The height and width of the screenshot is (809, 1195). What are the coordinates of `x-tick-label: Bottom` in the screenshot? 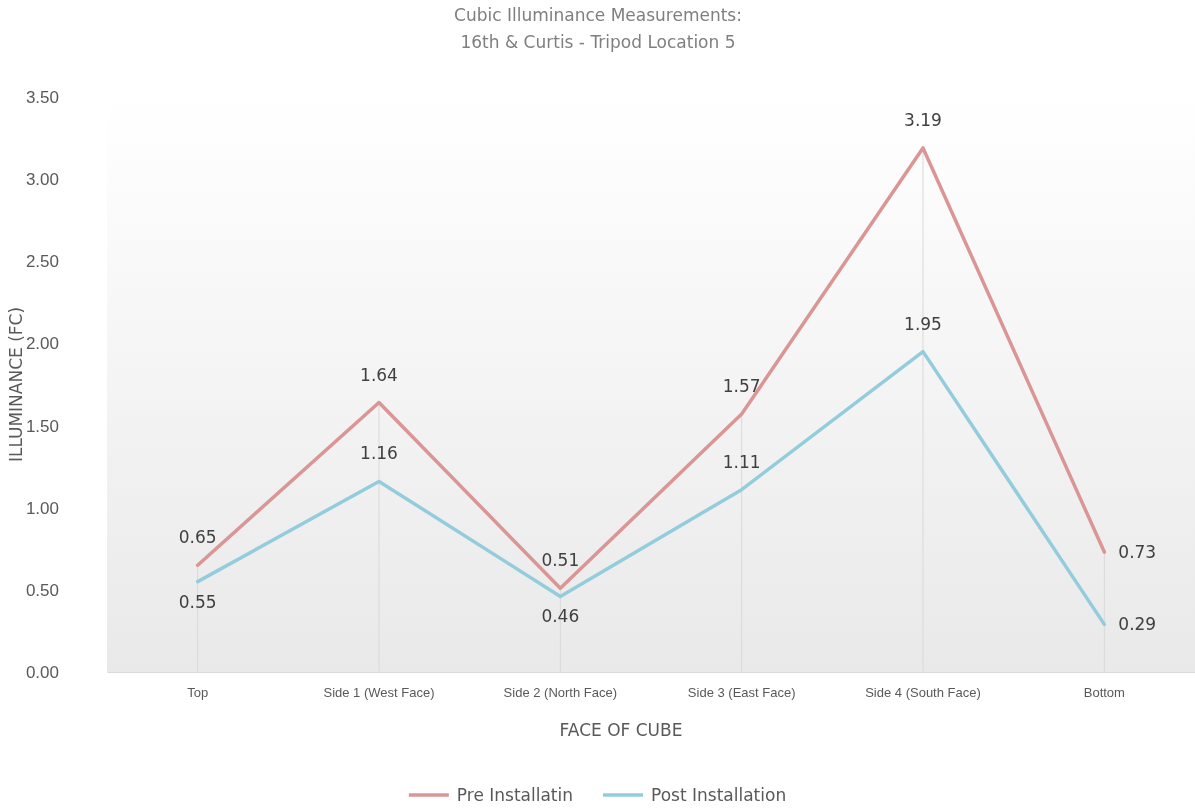 It's located at (1104, 693).